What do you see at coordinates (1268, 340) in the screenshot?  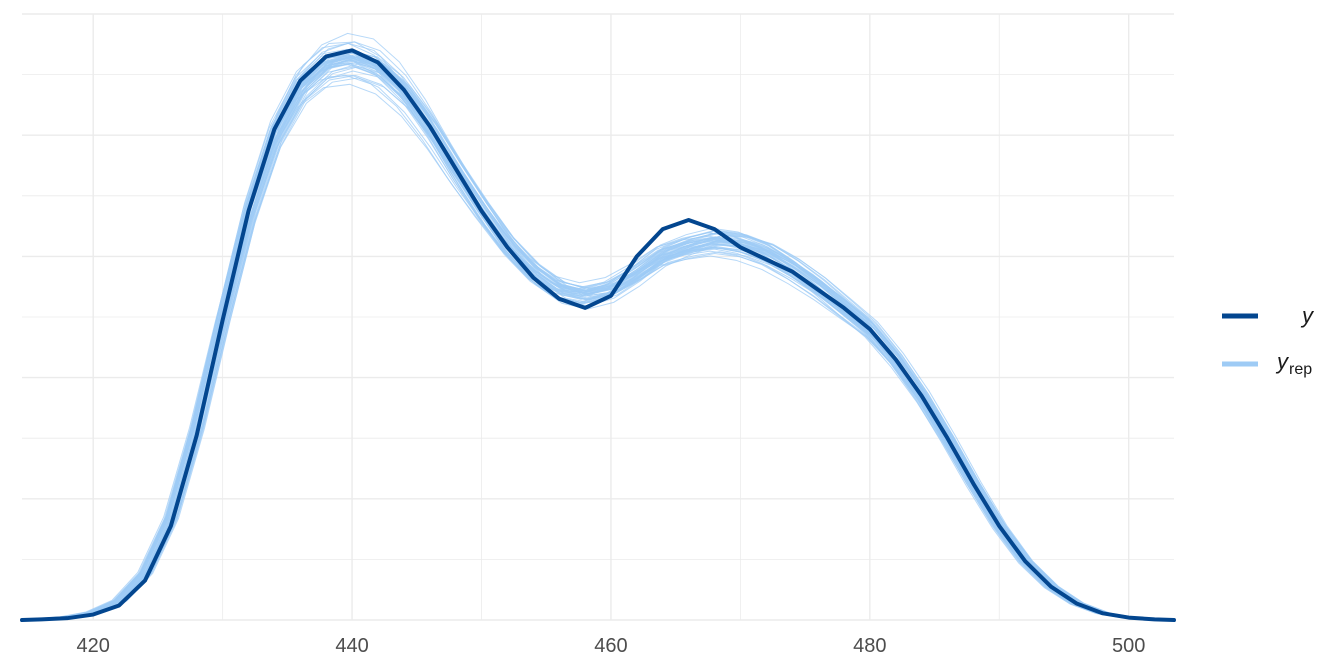 I see `legend: y yrep` at bounding box center [1268, 340].